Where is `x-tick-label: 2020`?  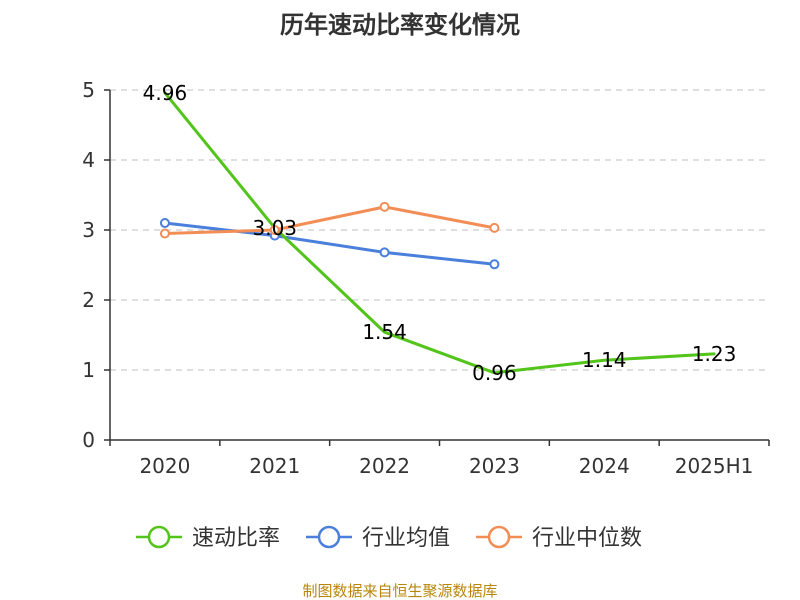
x-tick-label: 2020 is located at coordinates (164, 466).